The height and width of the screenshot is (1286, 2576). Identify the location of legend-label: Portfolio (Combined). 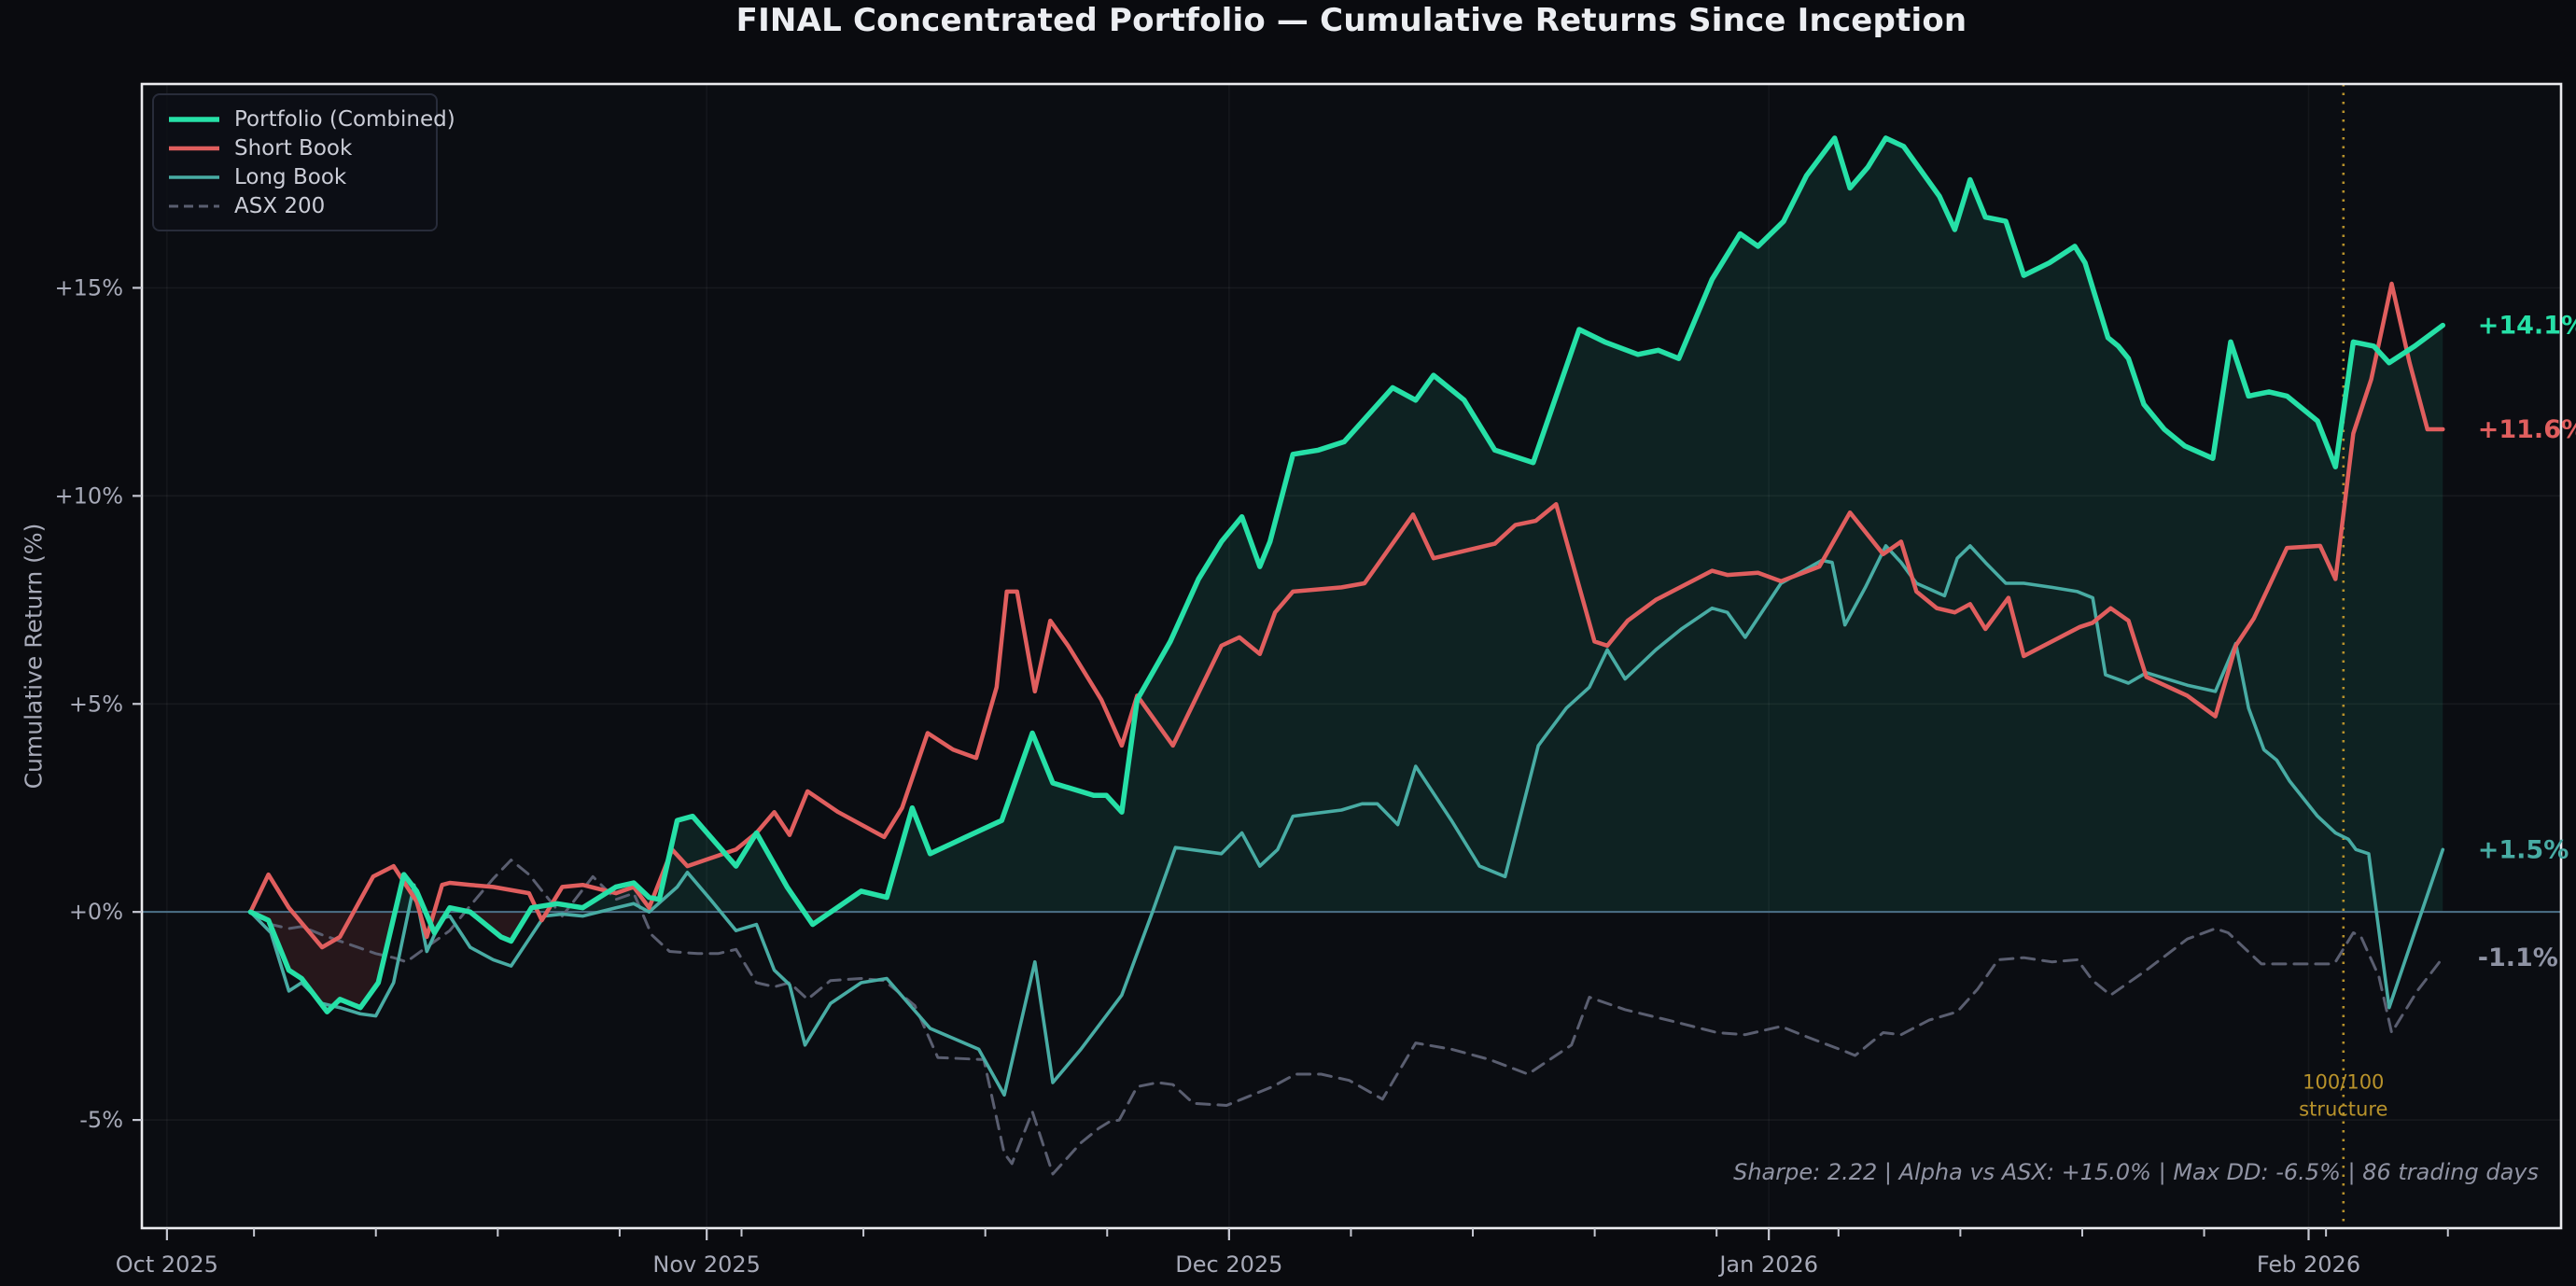
(344, 119).